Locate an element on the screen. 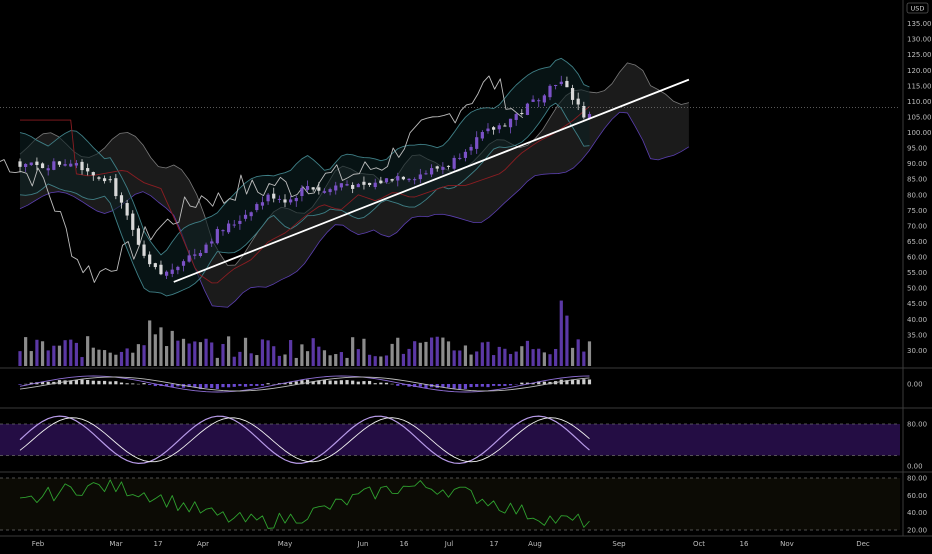 This screenshot has height=554, width=932. price-tick-label: 80.00 is located at coordinates (917, 195).